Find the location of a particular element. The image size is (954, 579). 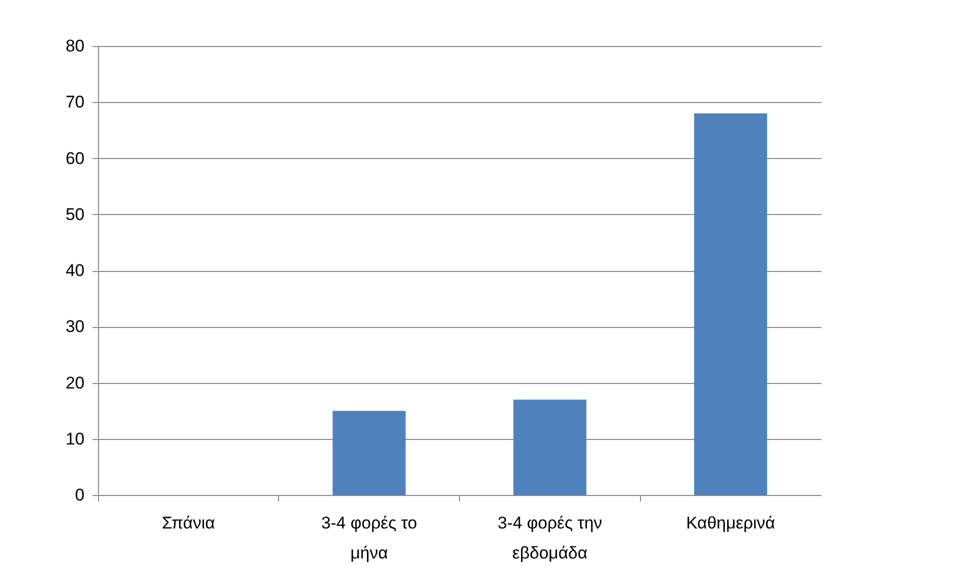

y-tick-label: 70 is located at coordinates (75, 102).